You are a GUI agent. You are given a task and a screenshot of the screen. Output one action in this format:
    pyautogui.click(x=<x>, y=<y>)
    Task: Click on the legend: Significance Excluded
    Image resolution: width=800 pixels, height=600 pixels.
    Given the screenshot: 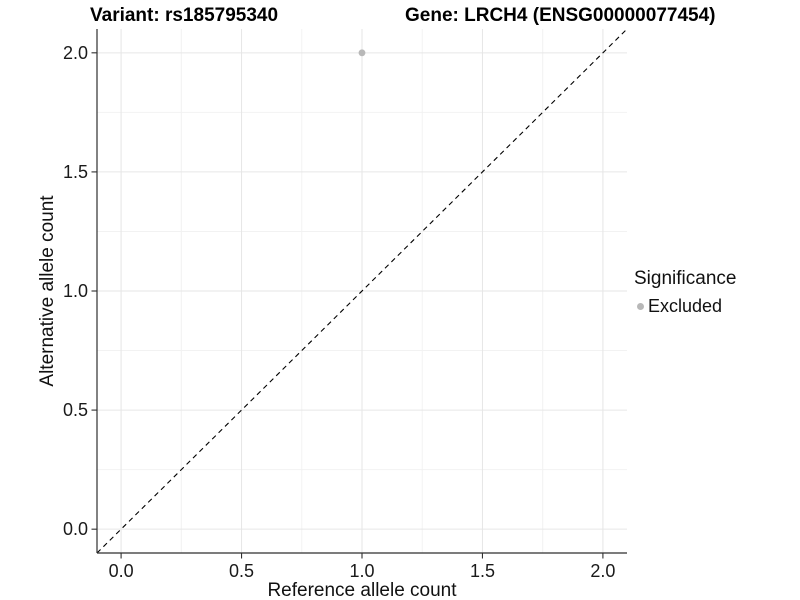 What is the action you would take?
    pyautogui.click(x=685, y=292)
    